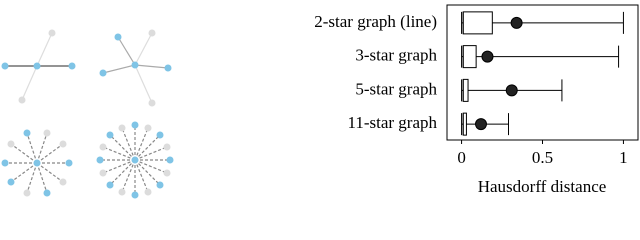  Describe the element at coordinates (396, 55) in the screenshot. I see `y-tick-label: 3-star graph` at that location.